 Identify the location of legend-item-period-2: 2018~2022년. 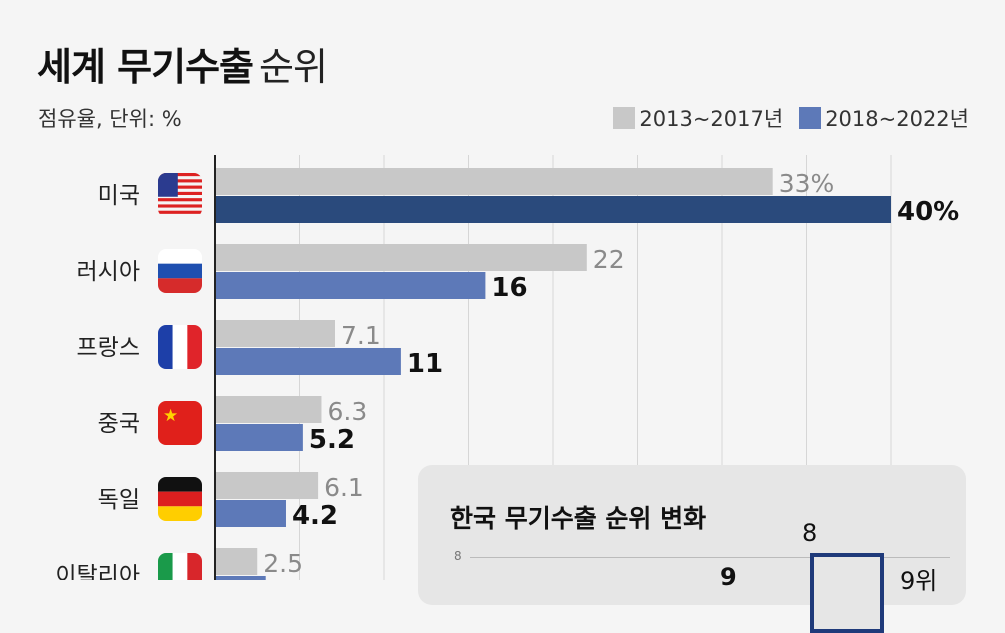
(884, 118).